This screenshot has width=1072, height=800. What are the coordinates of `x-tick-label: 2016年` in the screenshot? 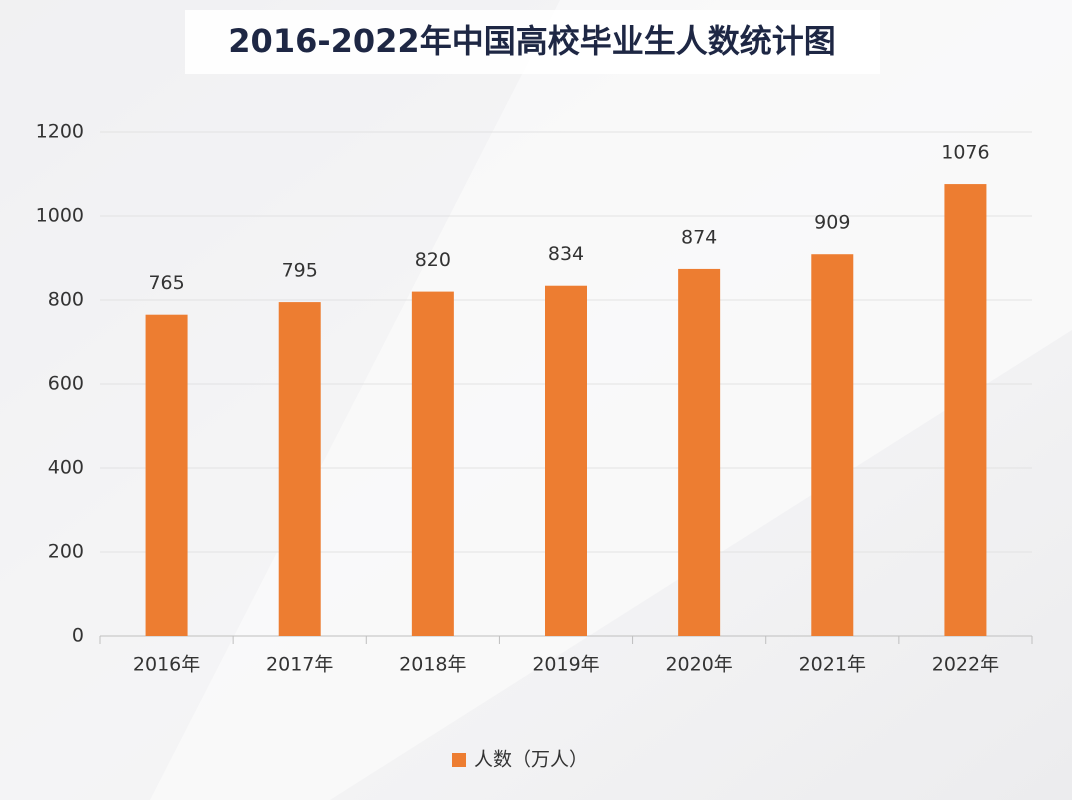 It's located at (166, 665).